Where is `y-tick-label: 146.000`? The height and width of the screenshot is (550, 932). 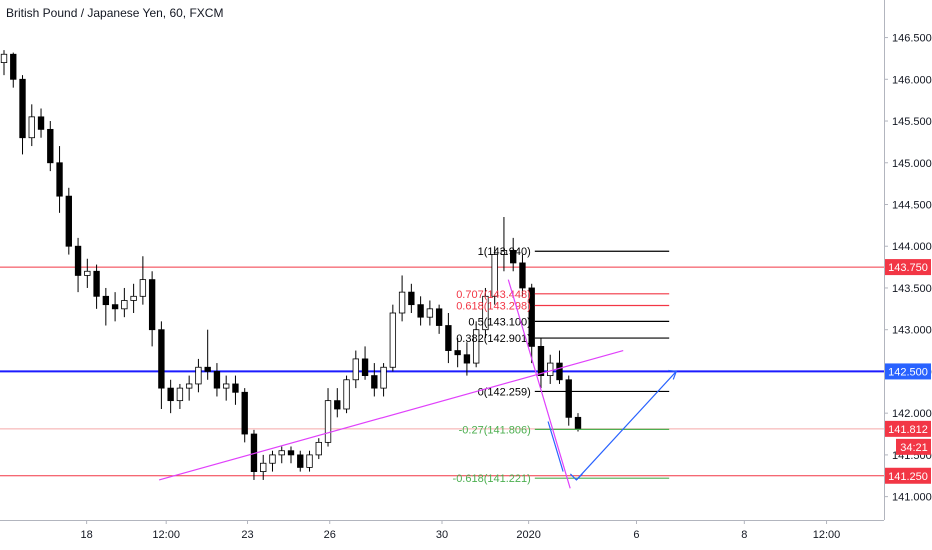 y-tick-label: 146.000 is located at coordinates (912, 80).